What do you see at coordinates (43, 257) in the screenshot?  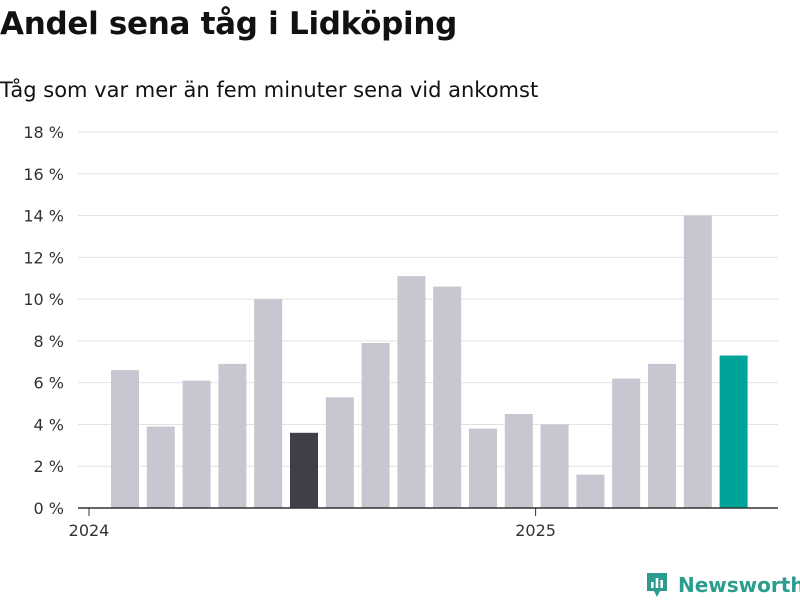 I see `y-tick-label: 12 %` at bounding box center [43, 257].